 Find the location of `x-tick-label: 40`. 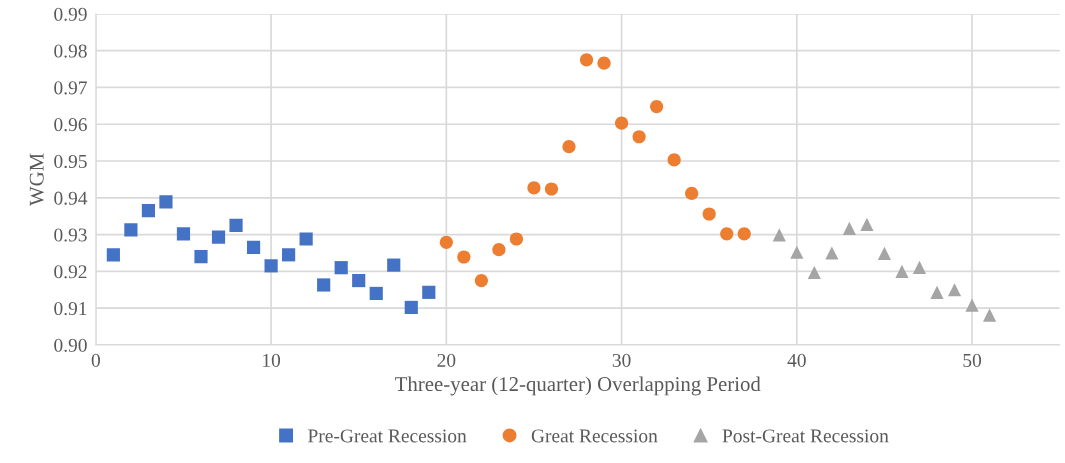

x-tick-label: 40 is located at coordinates (796, 360).